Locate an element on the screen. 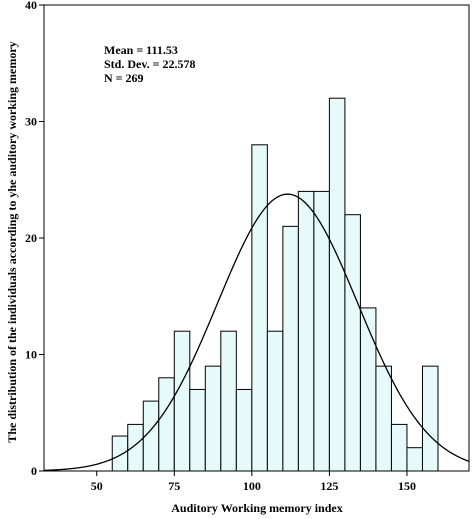  x-tick-label: 100 is located at coordinates (252, 486).